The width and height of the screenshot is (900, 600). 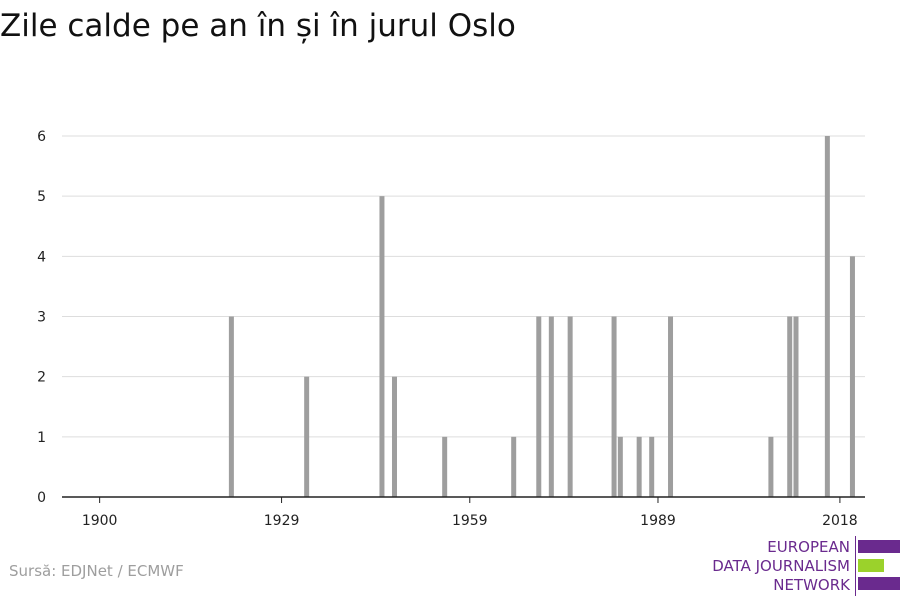 I want to click on y-tick-label: 1, so click(x=41, y=438).